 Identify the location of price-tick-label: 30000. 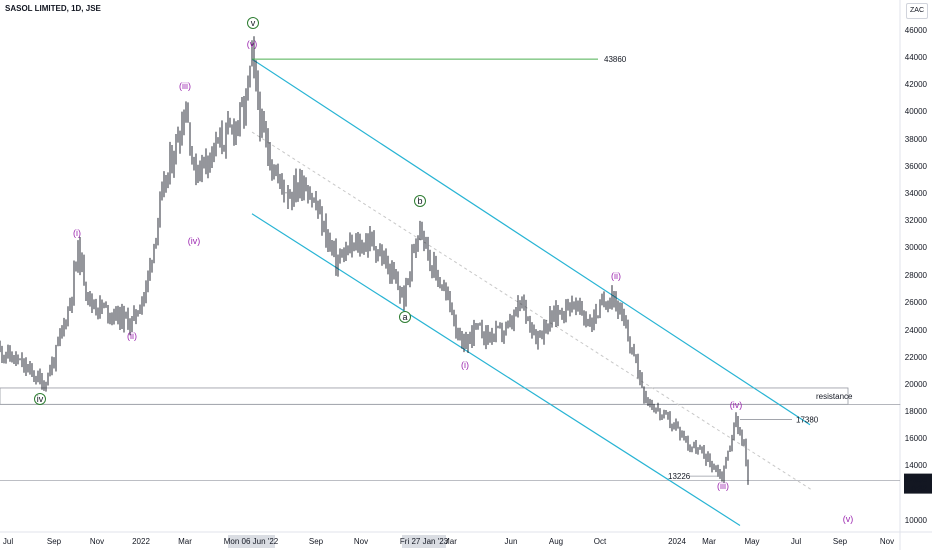
(916, 247).